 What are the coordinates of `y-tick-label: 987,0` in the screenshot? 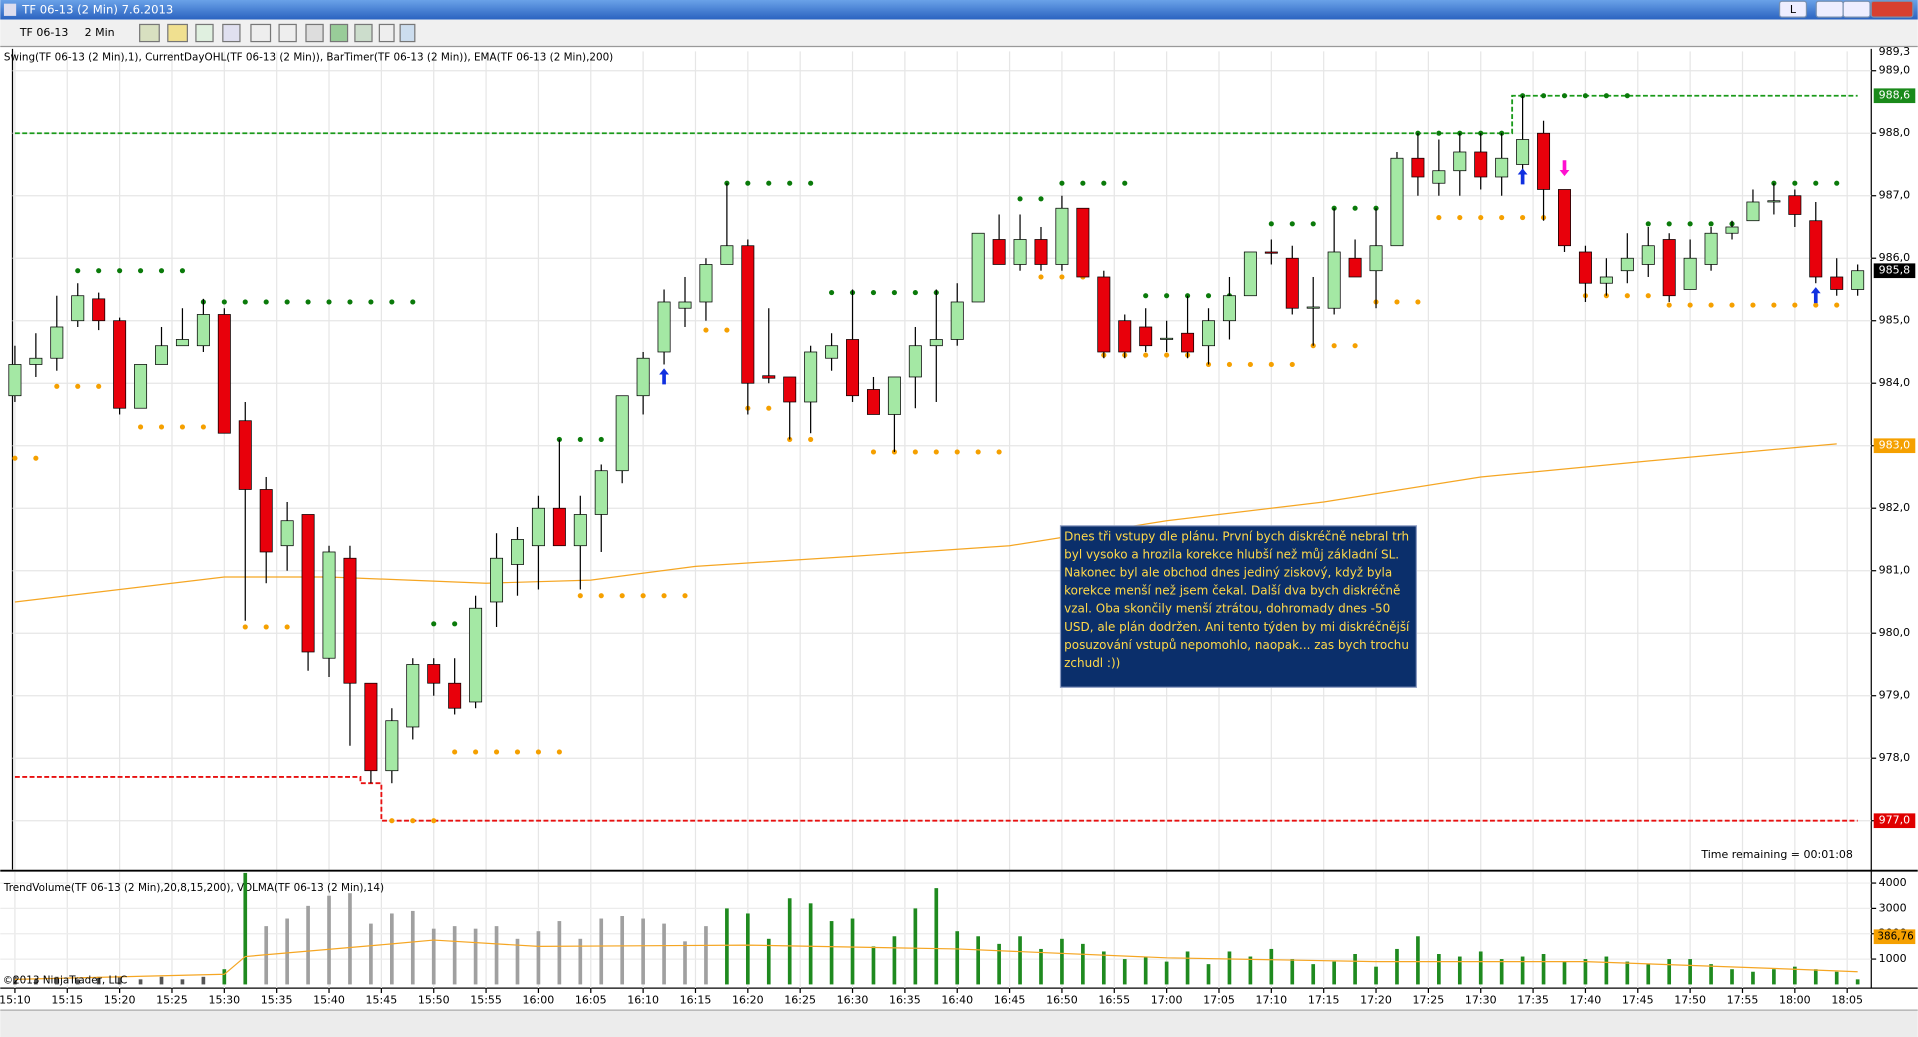 It's located at (1895, 195).